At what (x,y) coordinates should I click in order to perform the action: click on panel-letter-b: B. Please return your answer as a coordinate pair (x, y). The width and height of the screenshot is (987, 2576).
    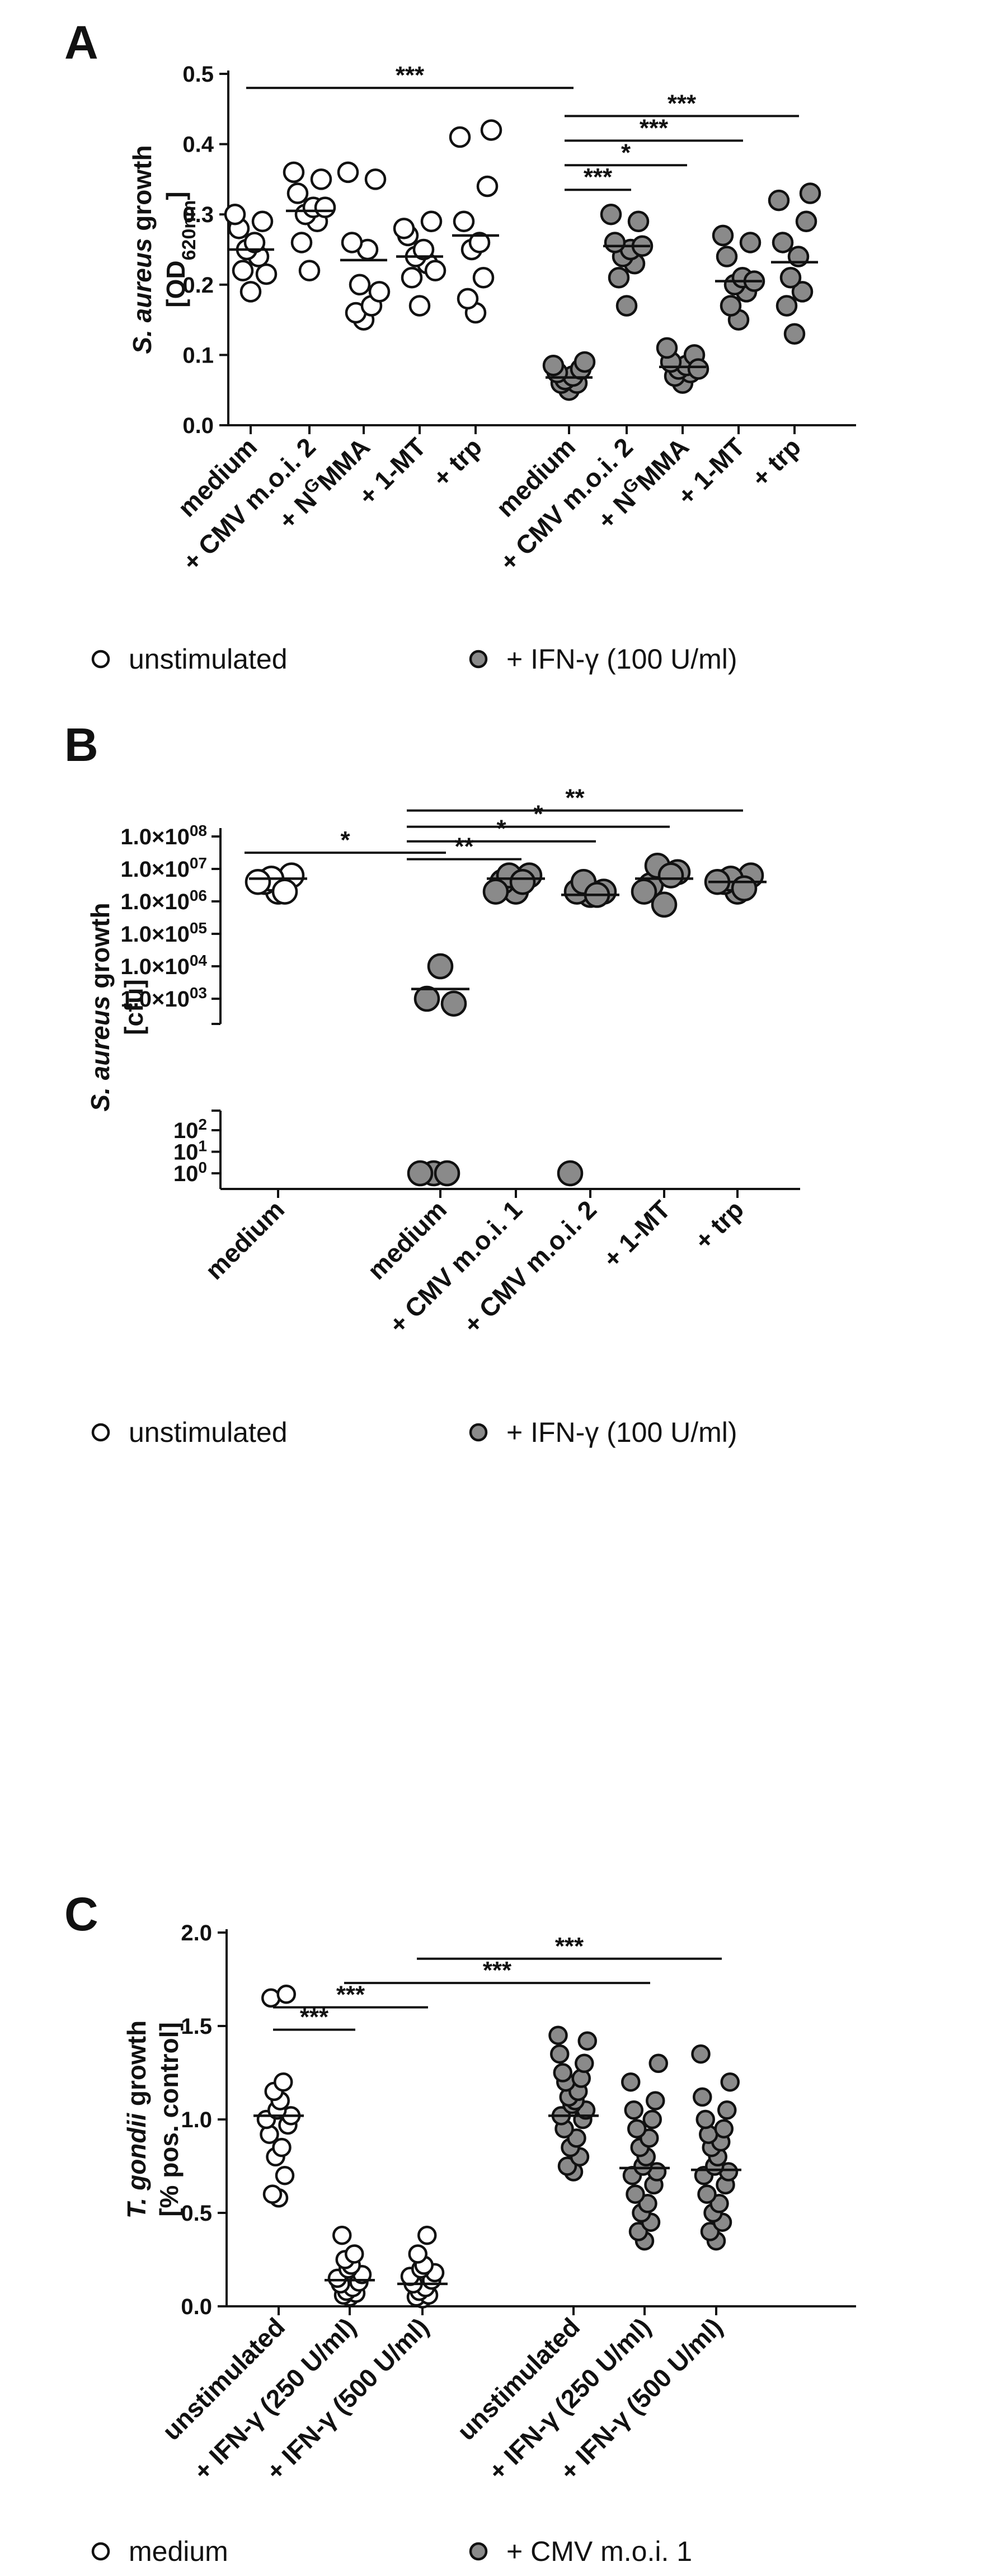
    Looking at the image, I should click on (81, 744).